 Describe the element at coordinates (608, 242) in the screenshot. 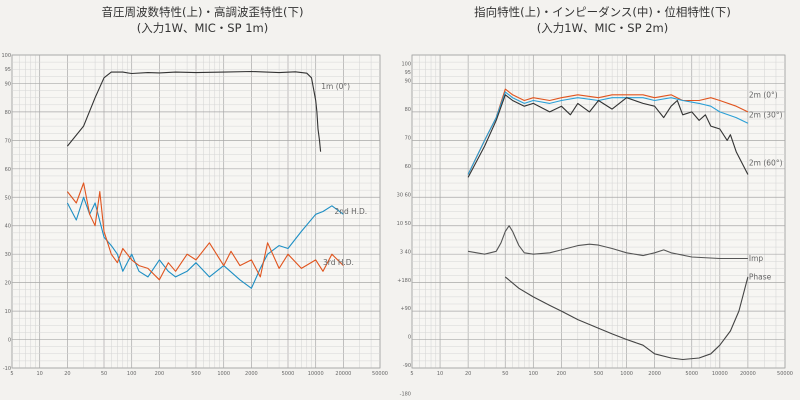

I see `series-line-imp` at that location.